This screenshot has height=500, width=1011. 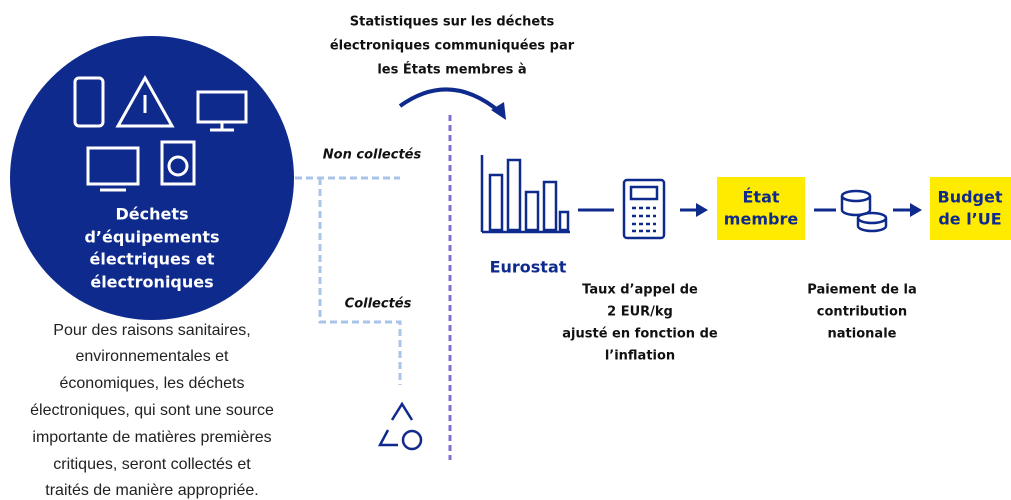 I want to click on branch-lines, so click(x=348, y=280).